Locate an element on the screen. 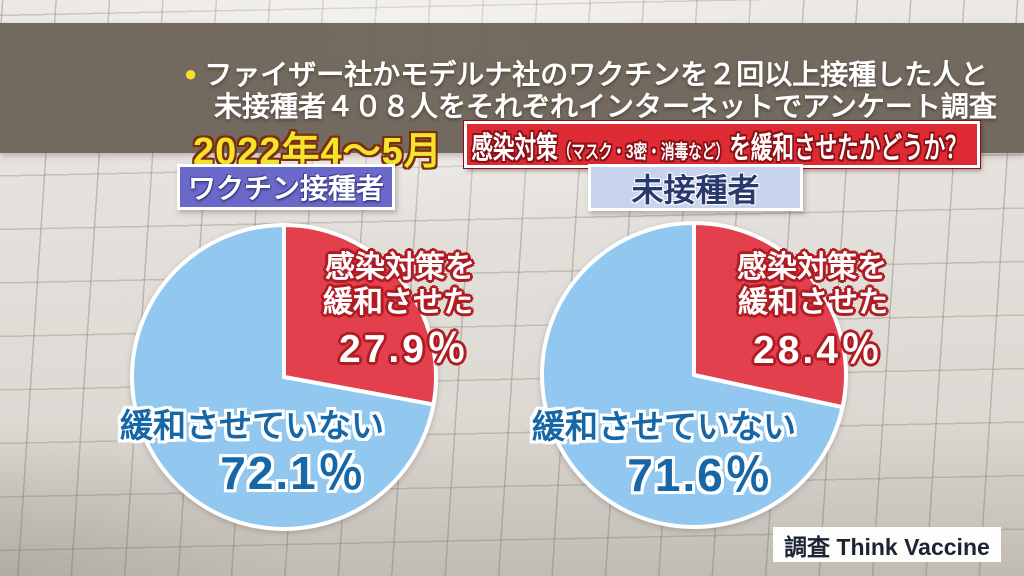 The image size is (1024, 576). question-paren: （マスク・3密・消毒など） is located at coordinates (643, 152).